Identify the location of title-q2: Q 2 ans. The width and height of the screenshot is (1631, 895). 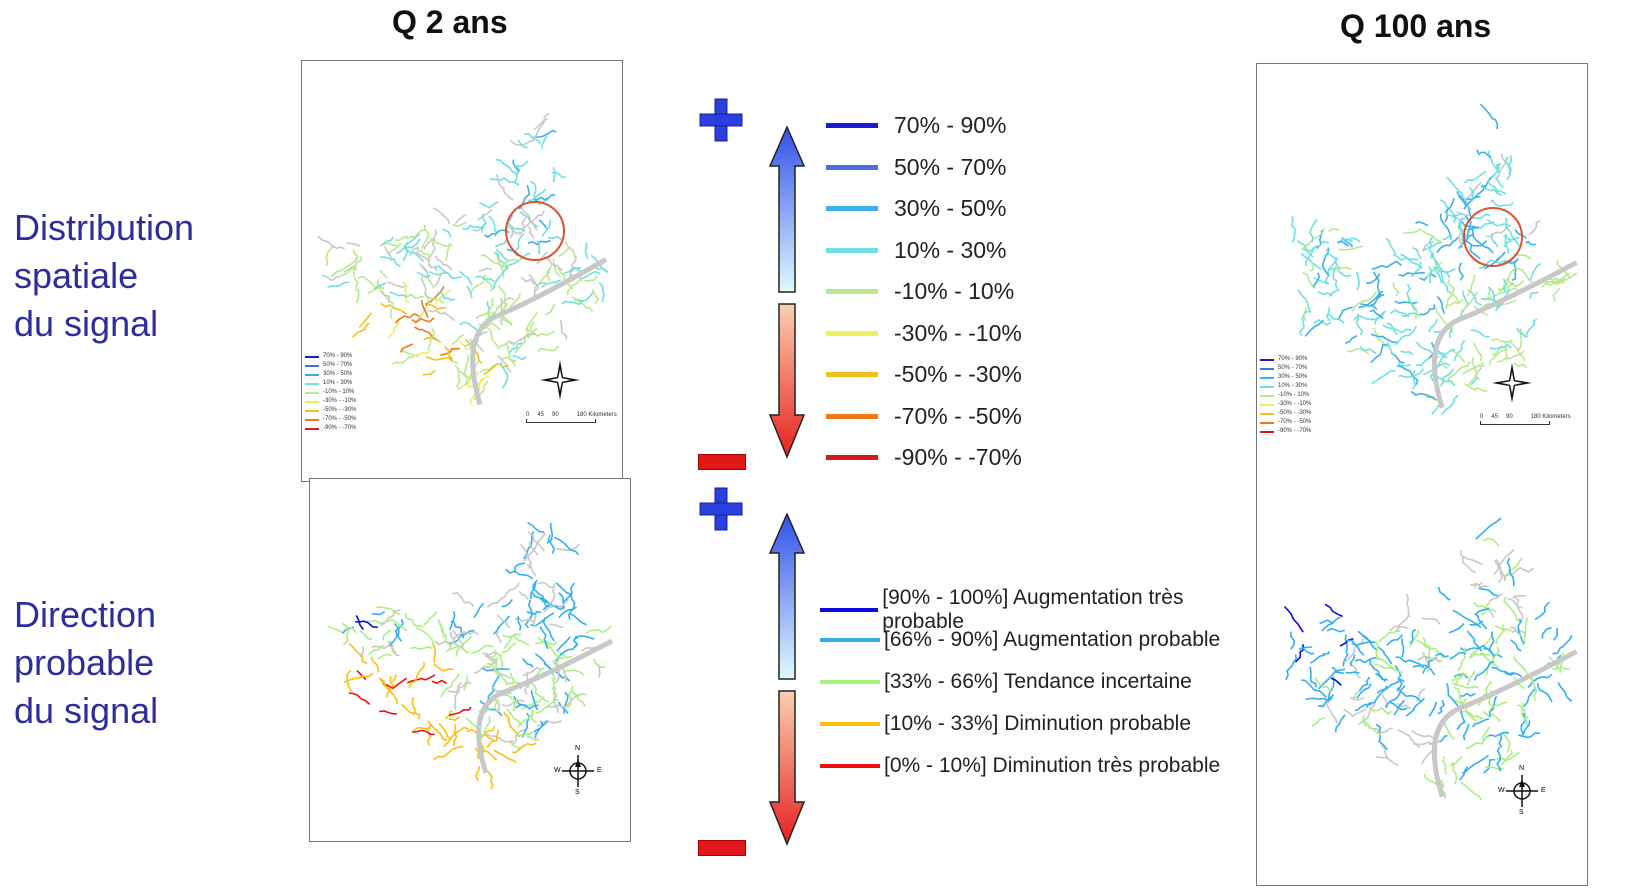
(450, 22).